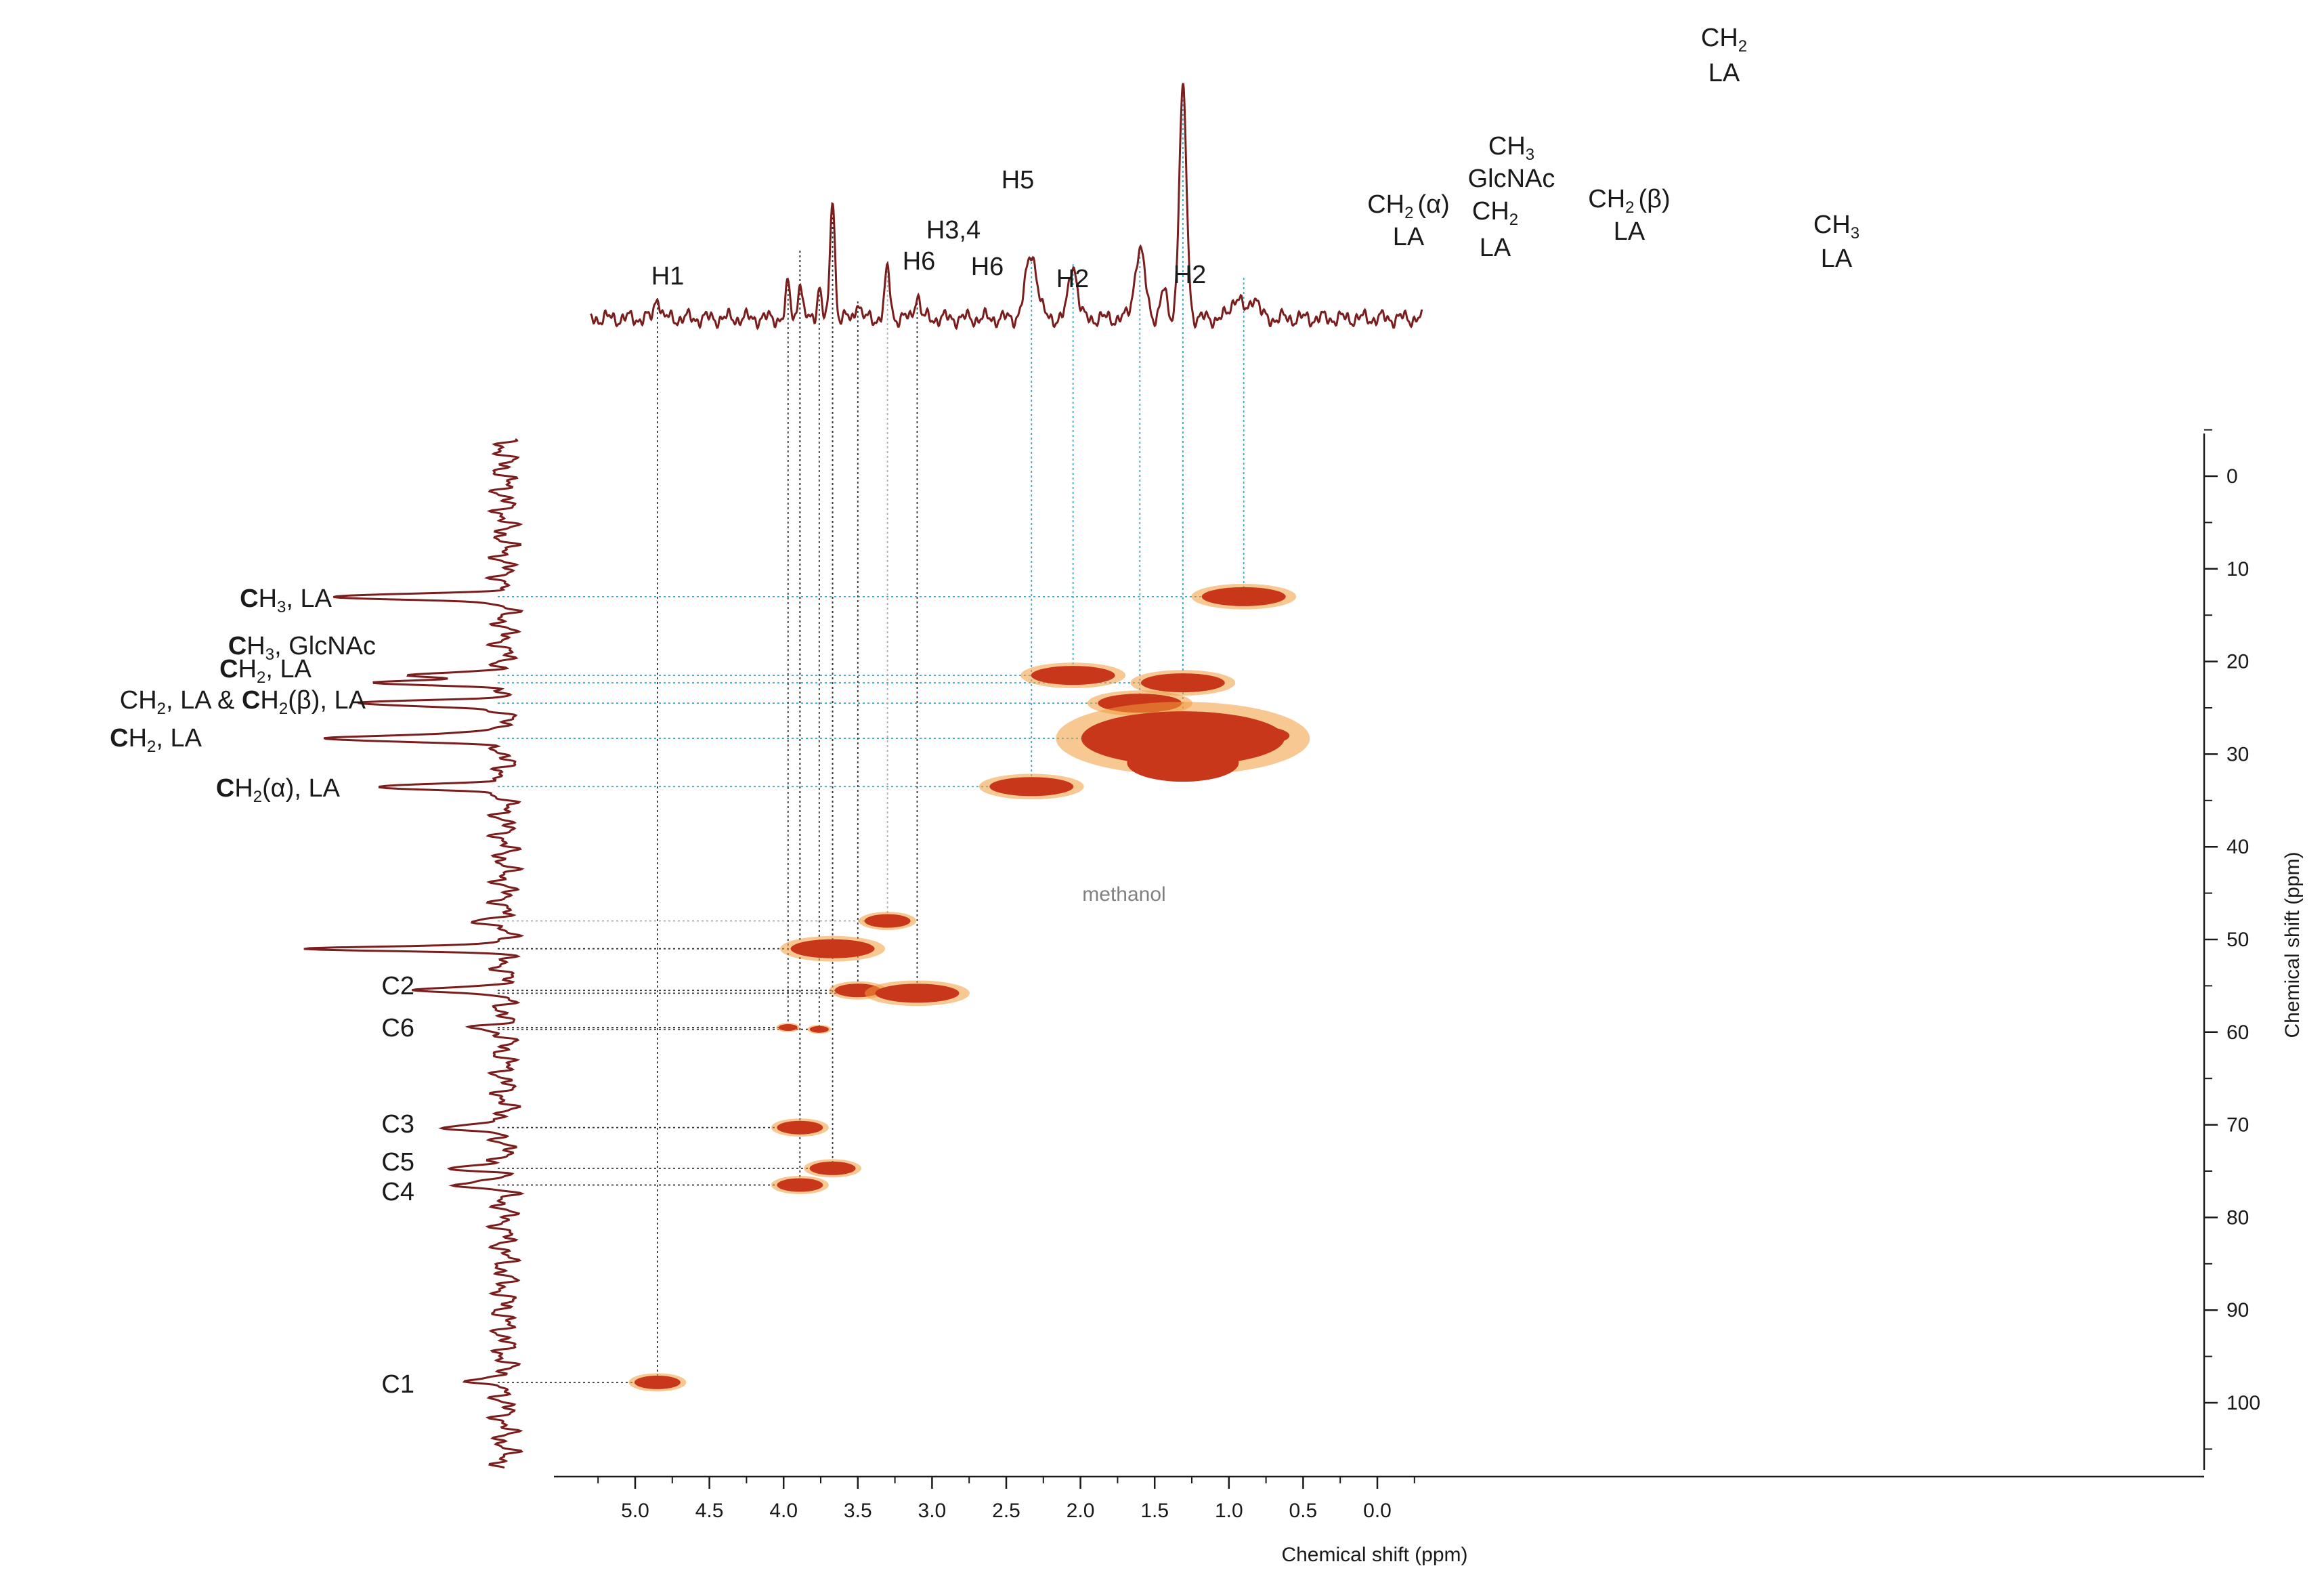 This screenshot has width=2324, height=1587. I want to click on label-h3-4: H3,4, so click(953, 230).